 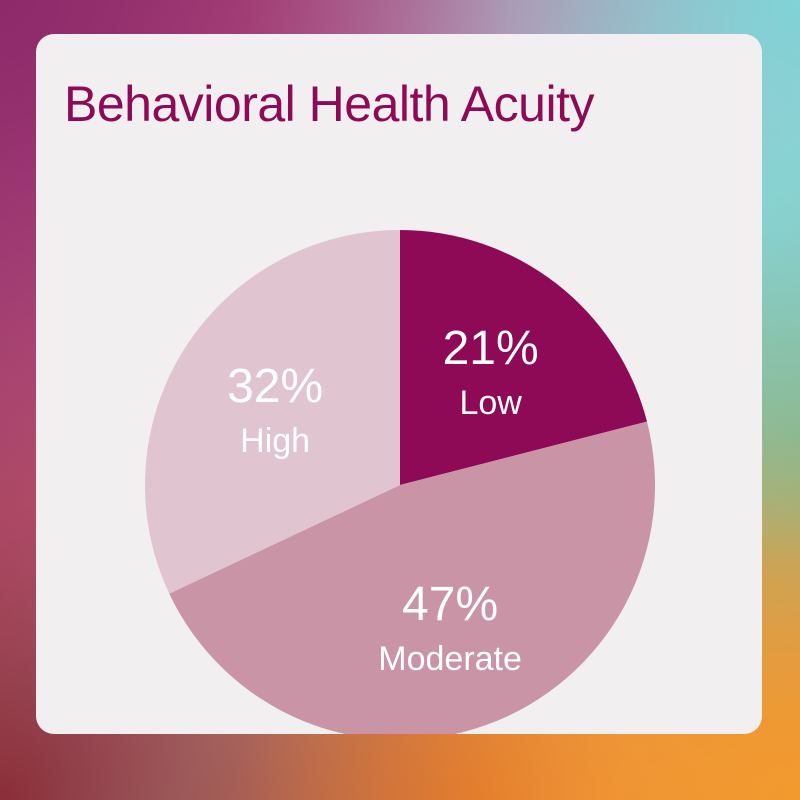 I want to click on slice-value-label-low: 21%, so click(x=491, y=348).